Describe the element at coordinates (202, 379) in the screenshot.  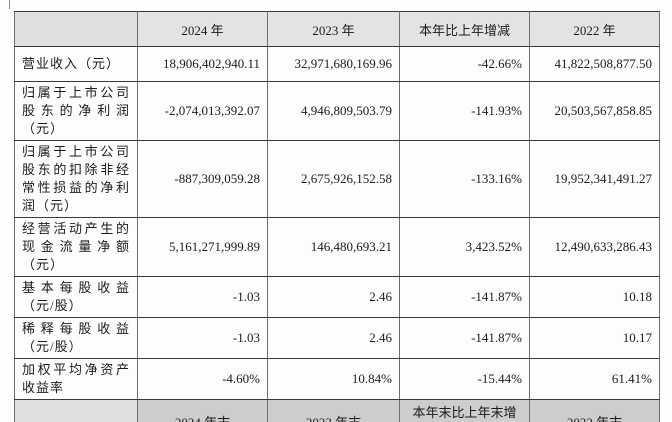
I see `value-2024: -4.60%` at that location.